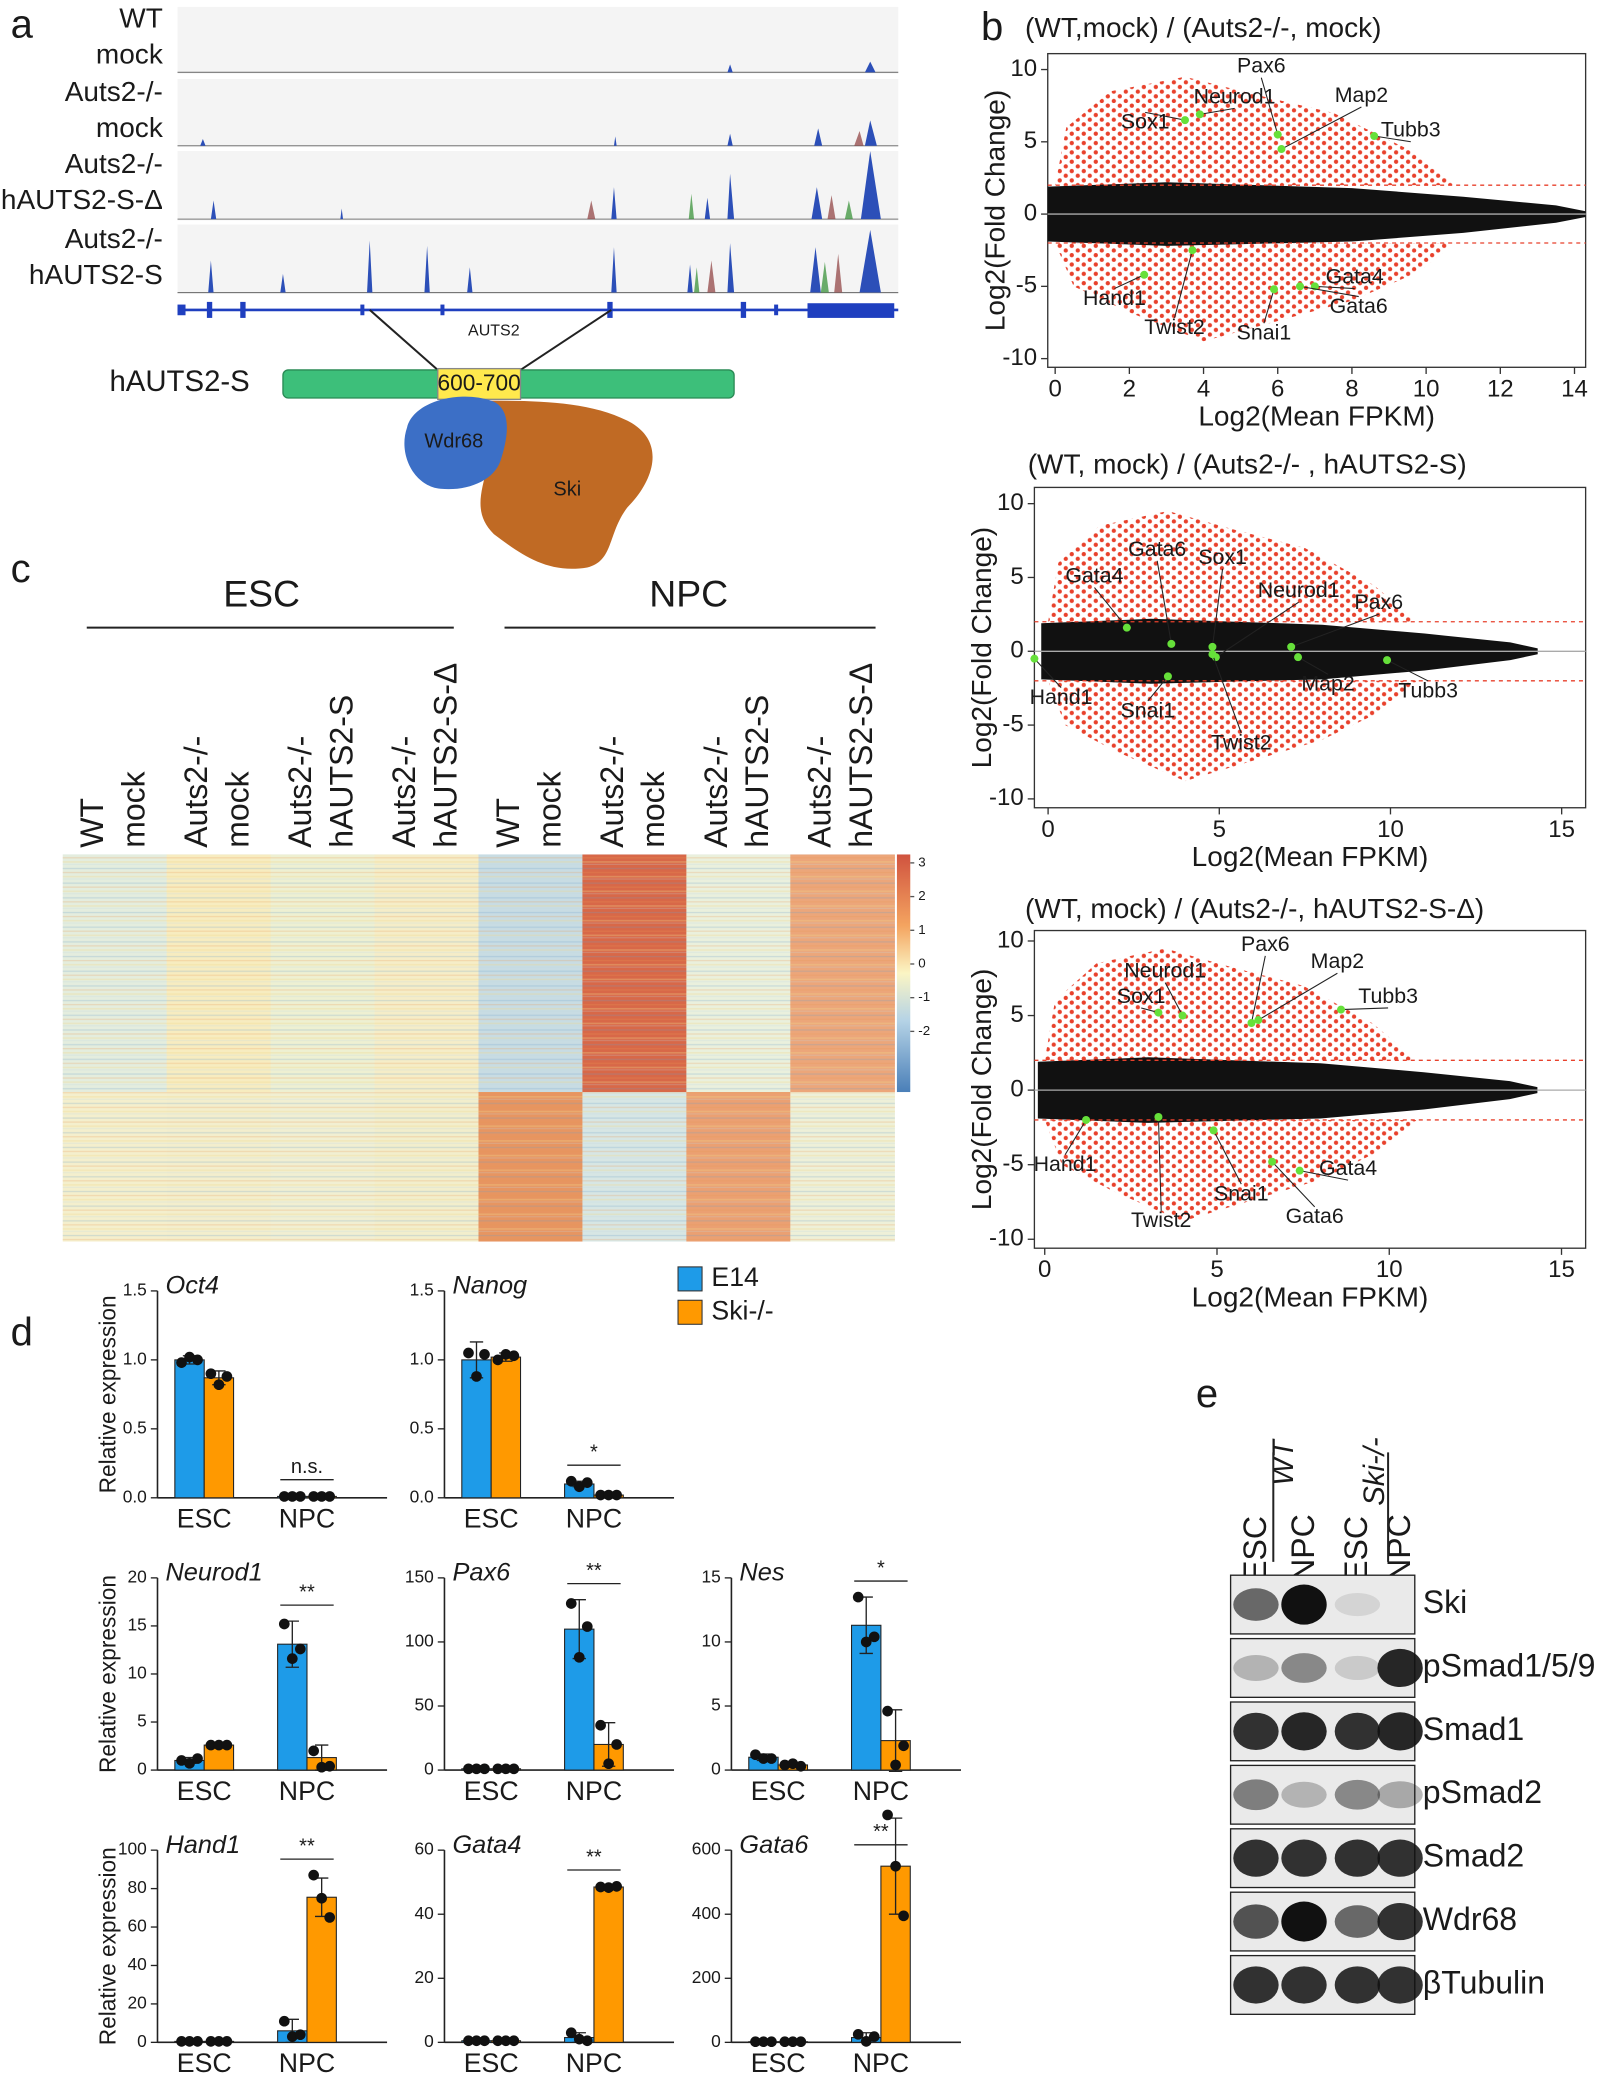 The image size is (1619, 2100). What do you see at coordinates (706, 1913) in the screenshot?
I see `y-tick-label: 400` at bounding box center [706, 1913].